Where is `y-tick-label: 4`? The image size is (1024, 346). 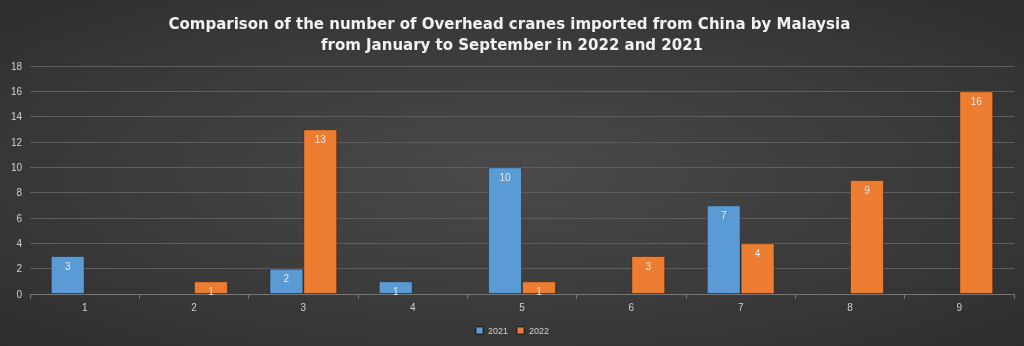
y-tick-label: 4 is located at coordinates (19, 243).